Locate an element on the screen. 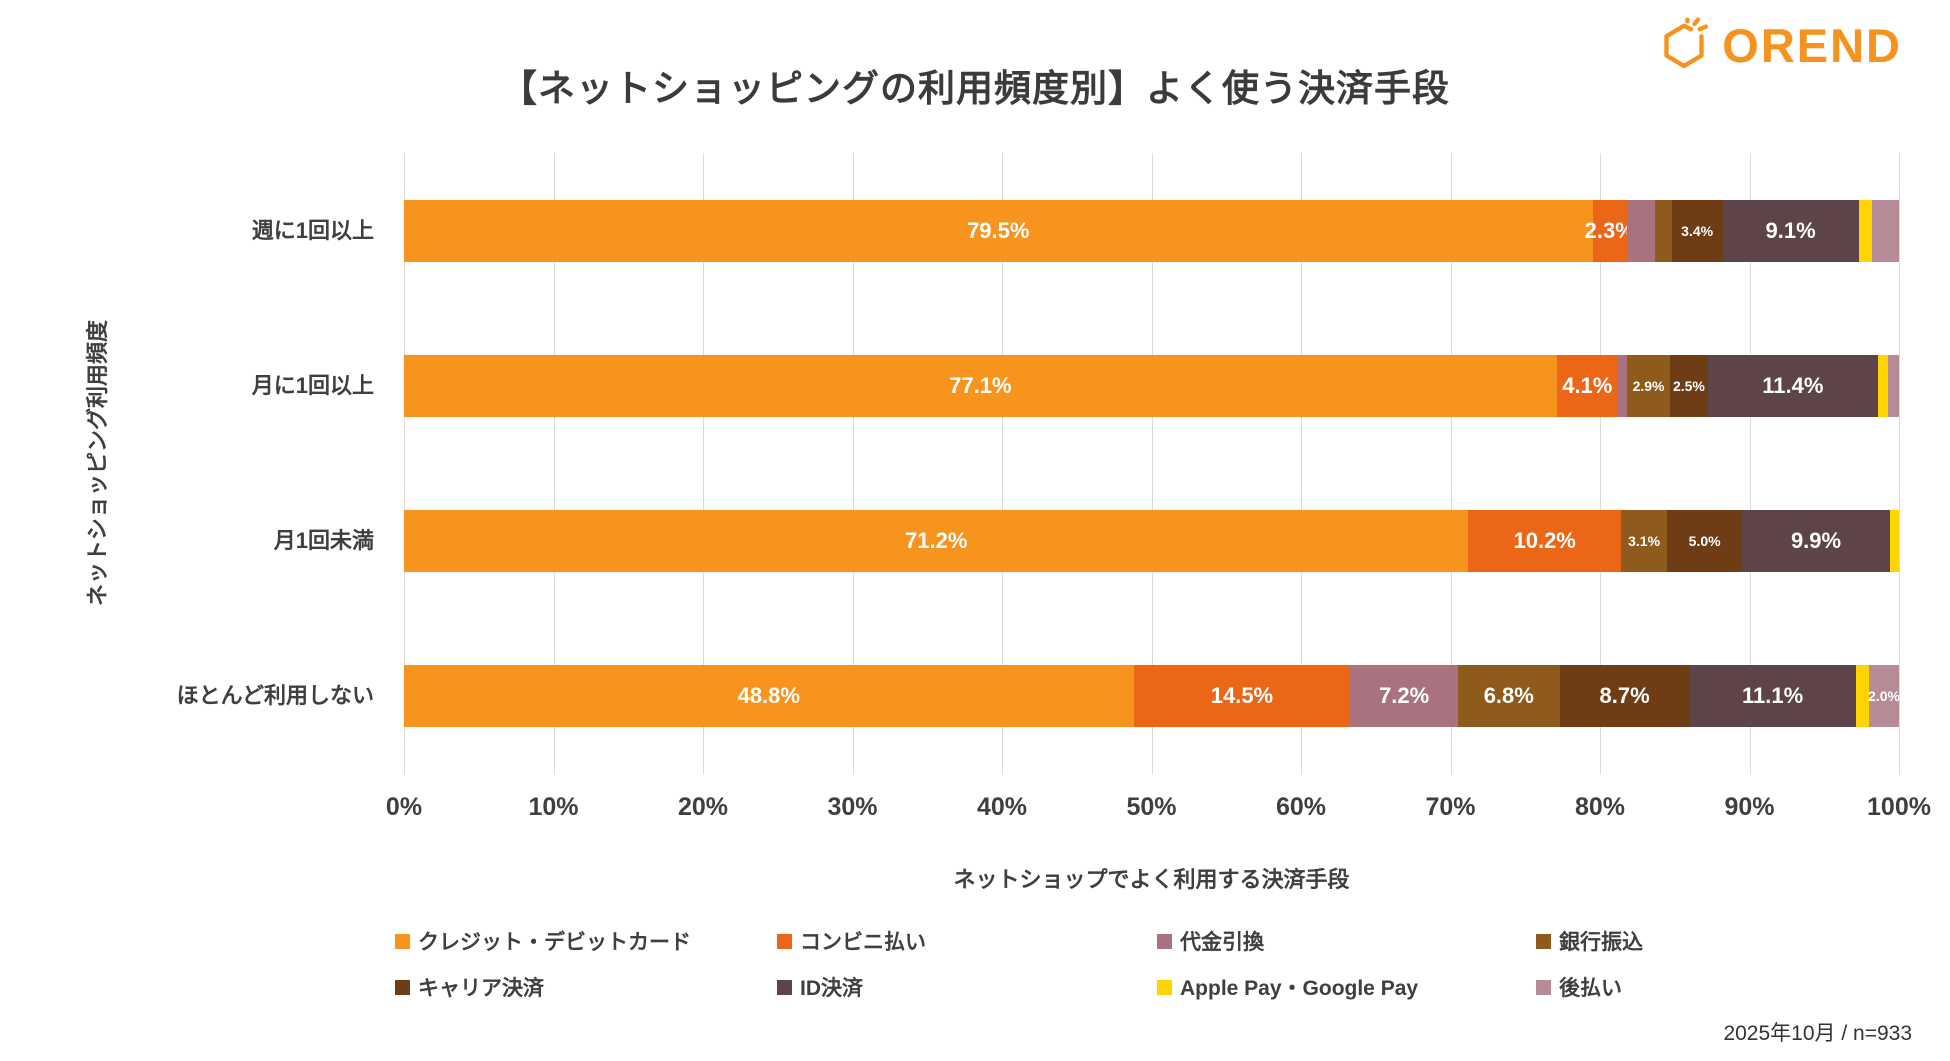  x-tick-label: 100% is located at coordinates (1899, 807).